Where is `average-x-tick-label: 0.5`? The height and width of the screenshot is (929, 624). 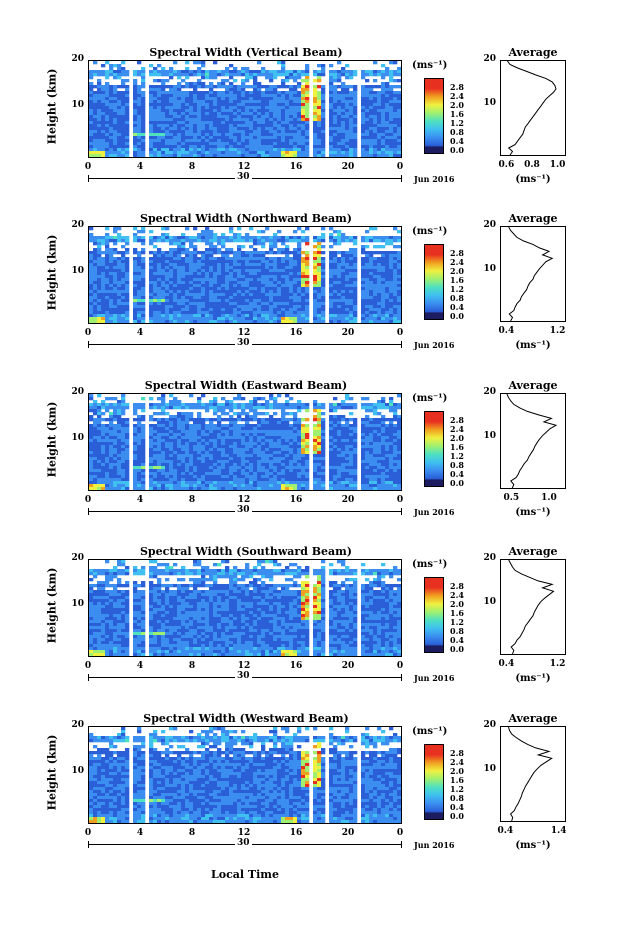 average-x-tick-label: 0.5 is located at coordinates (511, 498).